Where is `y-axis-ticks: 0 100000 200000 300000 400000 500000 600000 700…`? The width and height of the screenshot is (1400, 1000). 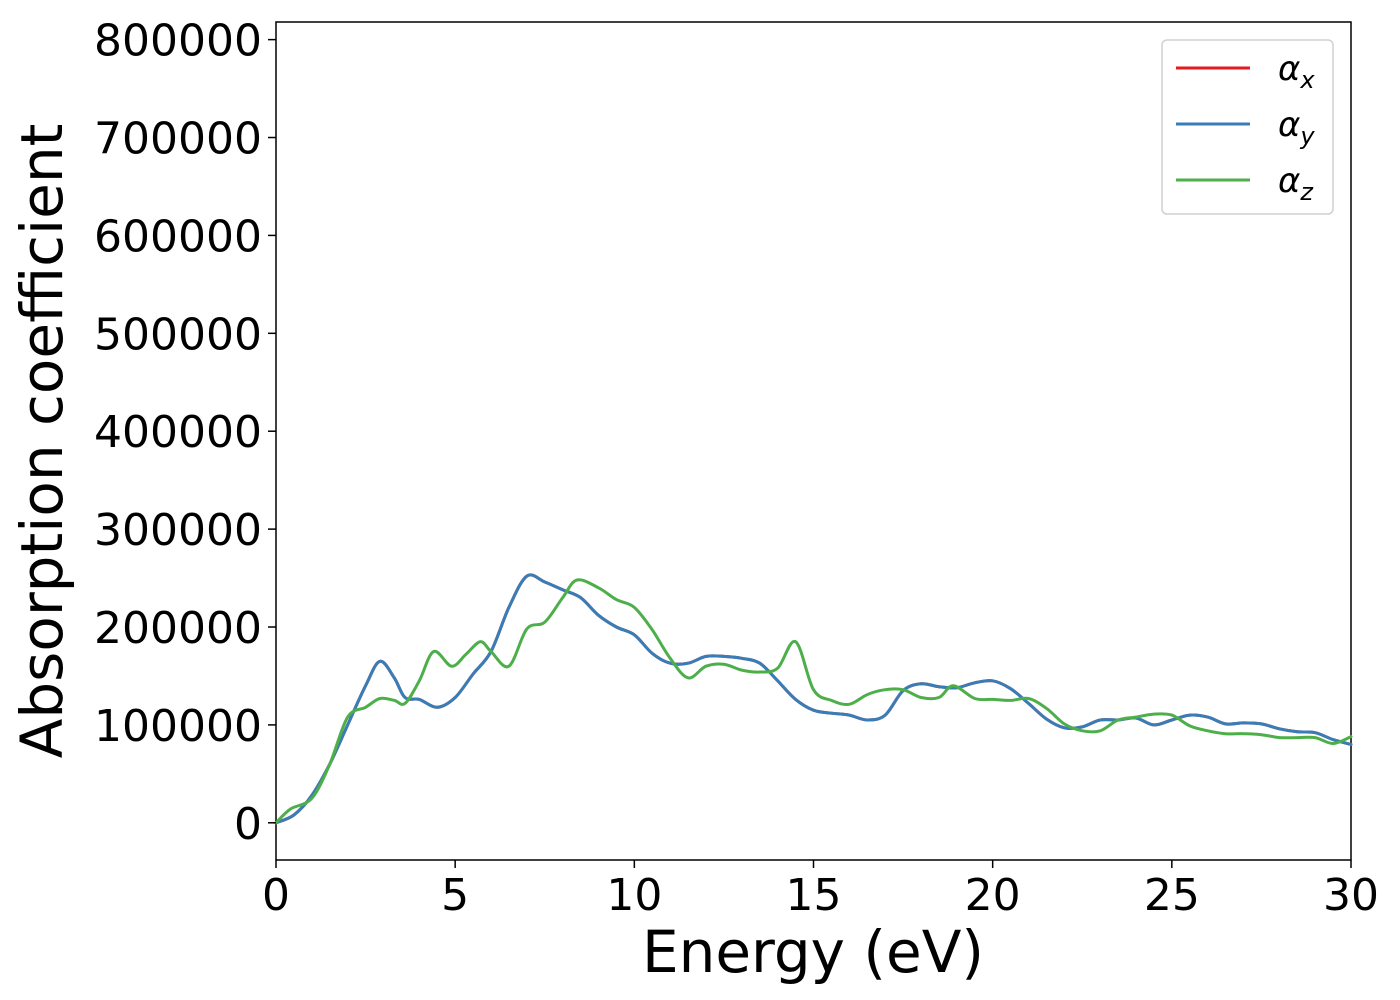 y-axis-ticks: 0 100000 200000 300000 400000 500000 600000 700… is located at coordinates (185, 433).